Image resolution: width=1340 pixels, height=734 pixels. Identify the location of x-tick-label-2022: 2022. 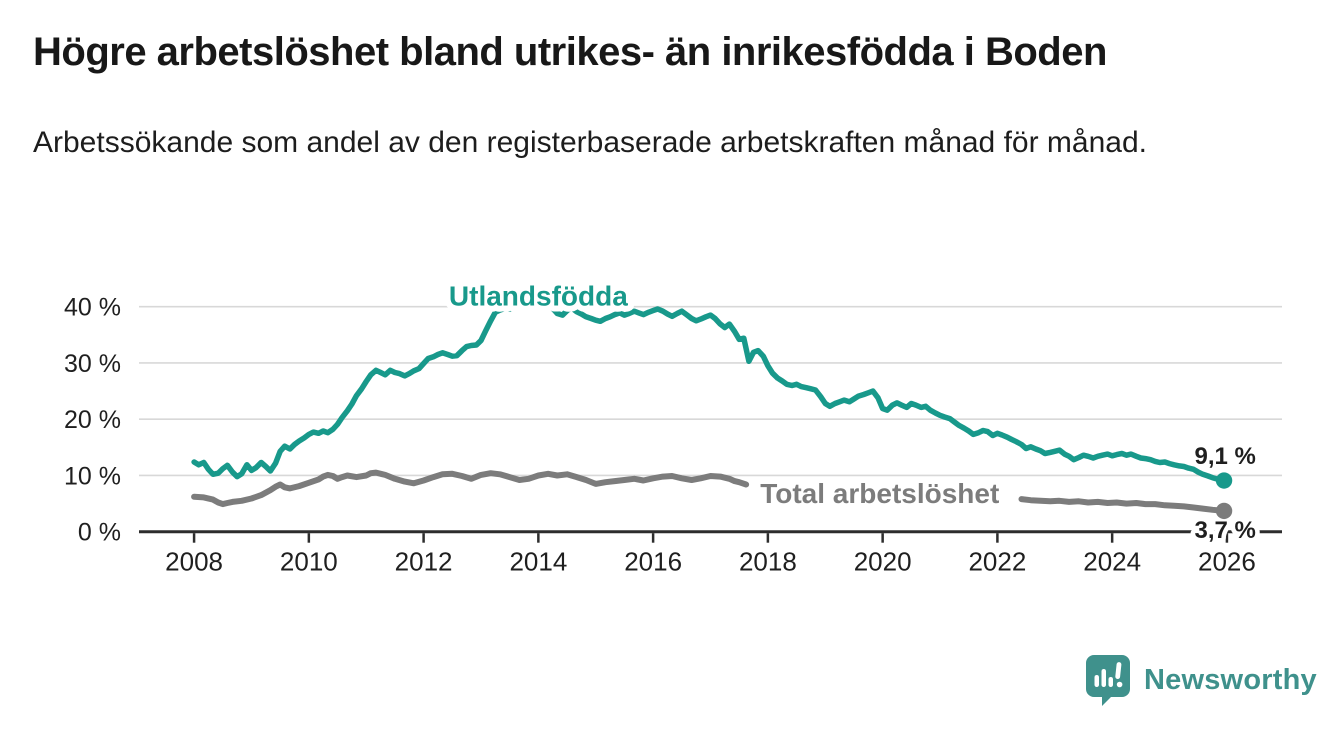
(997, 562).